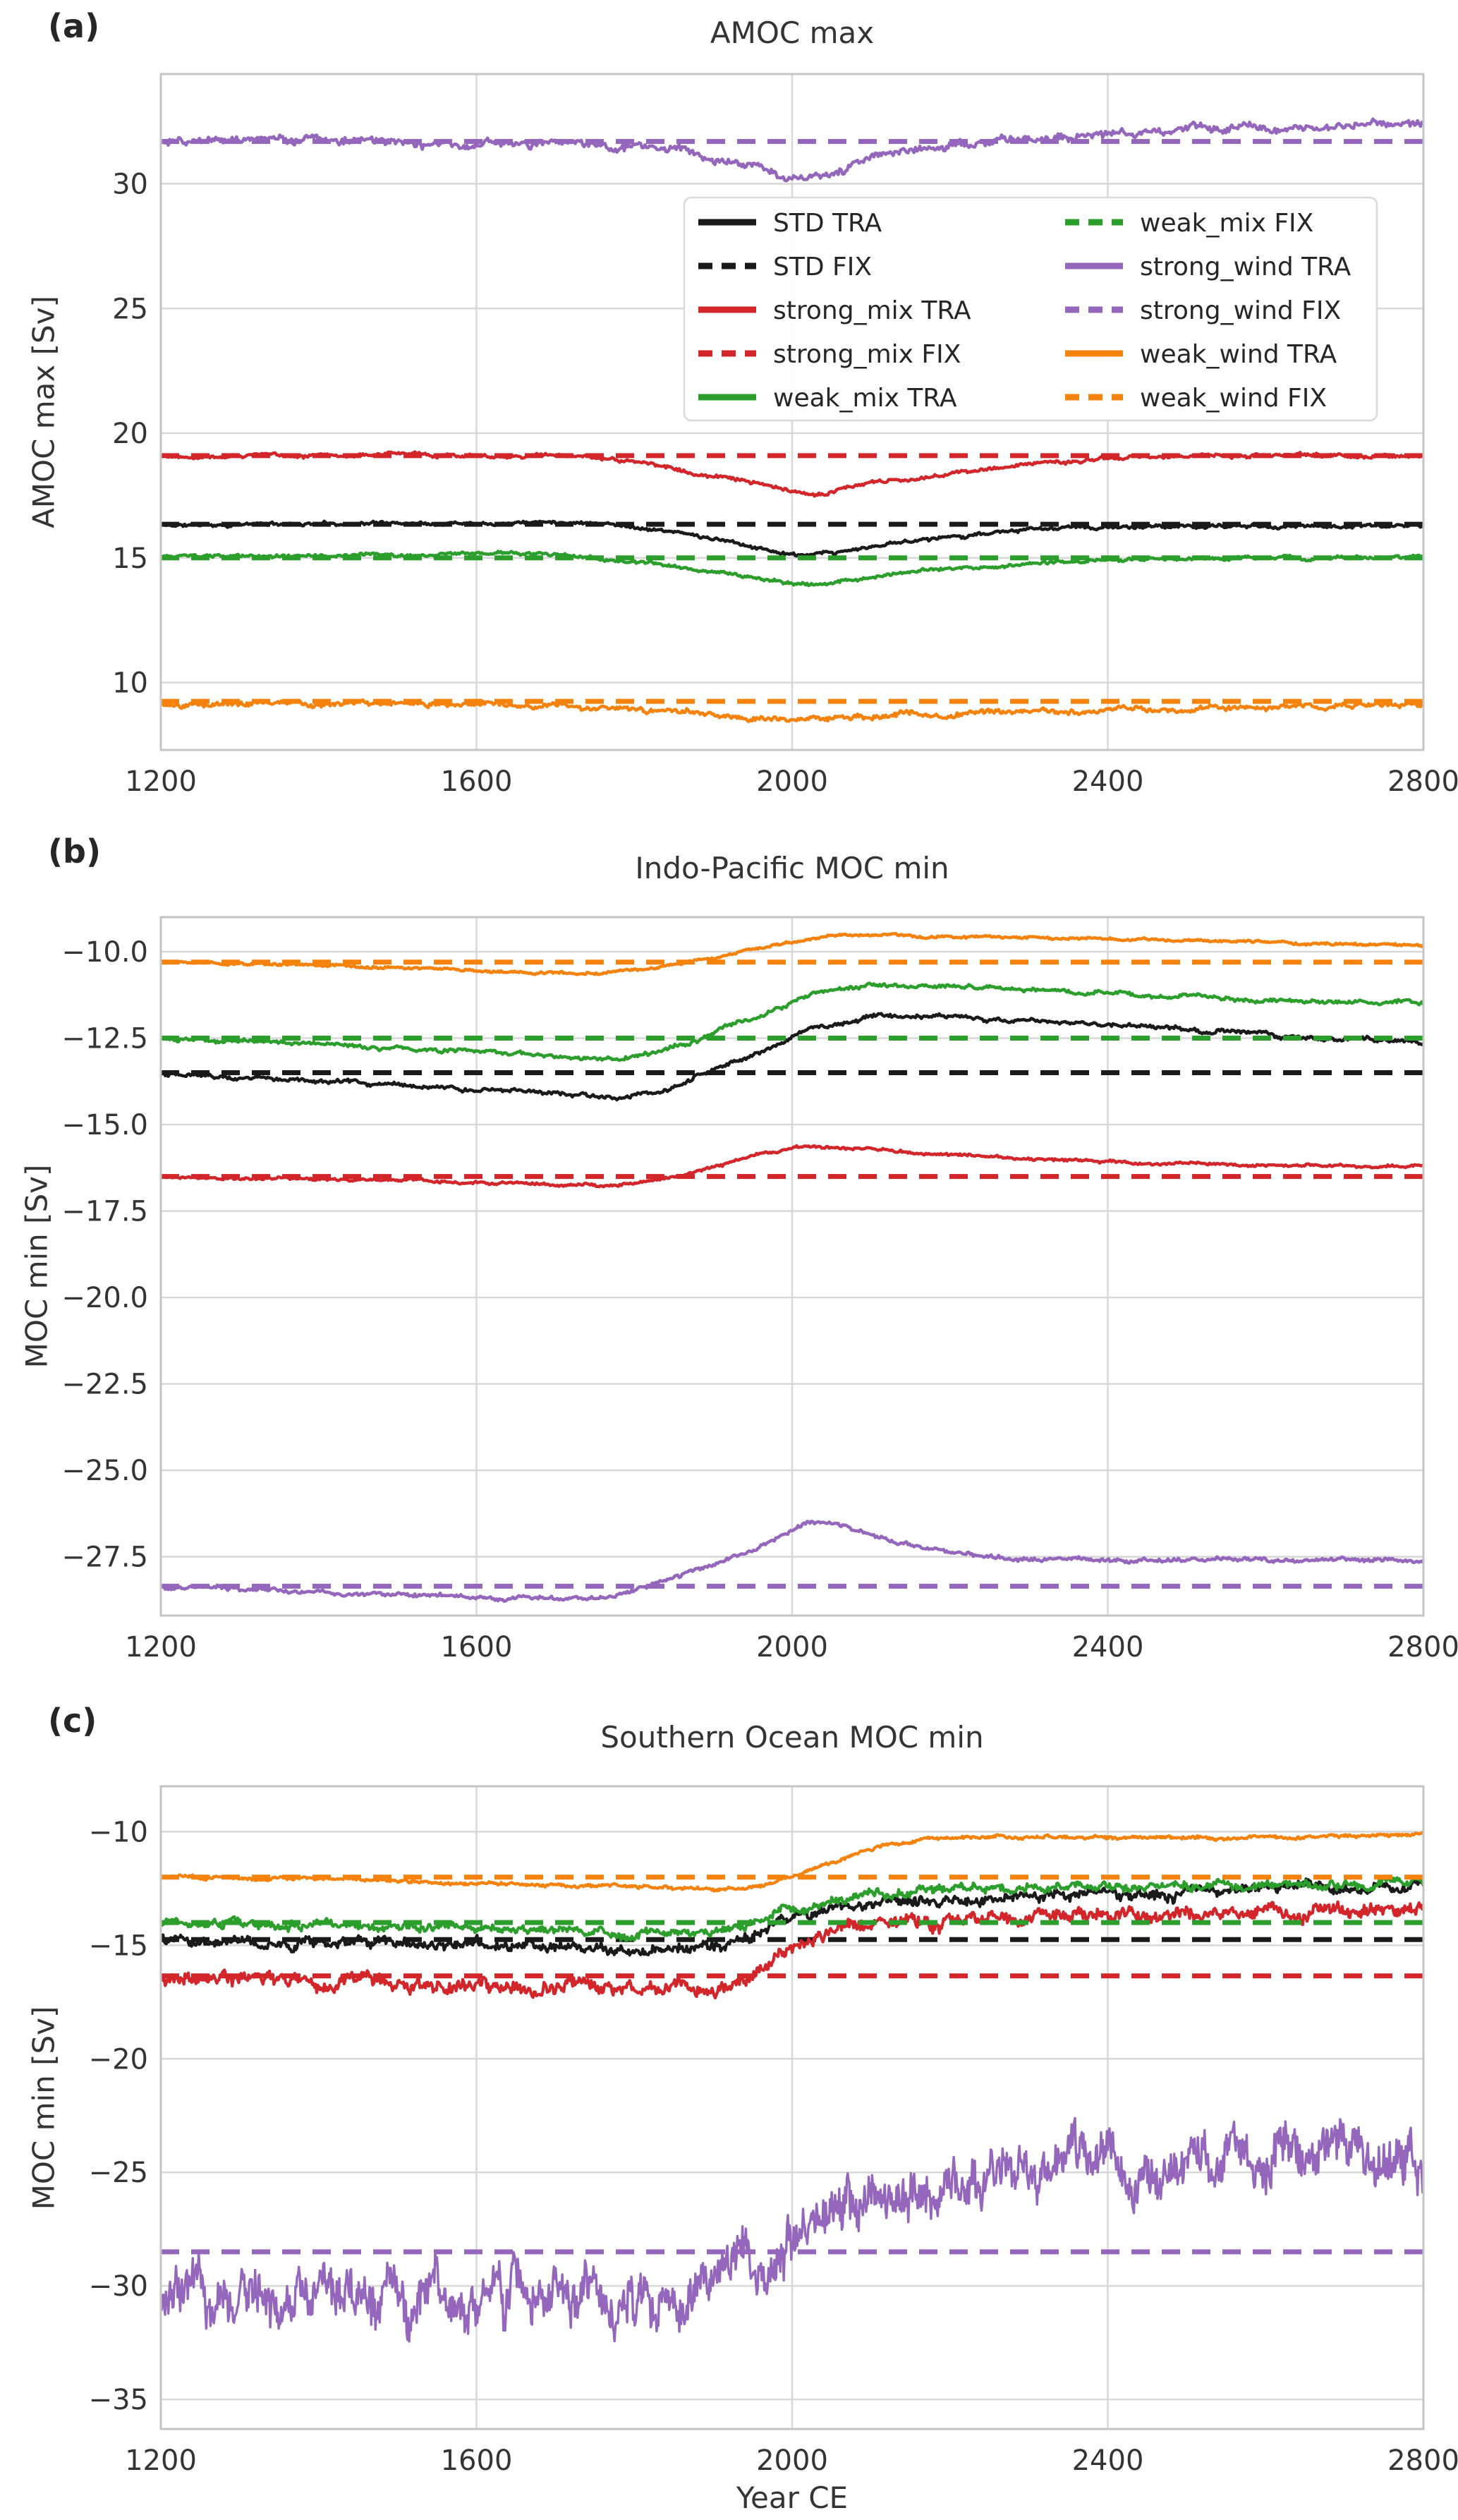 The width and height of the screenshot is (1458, 2520). Describe the element at coordinates (792, 33) in the screenshot. I see `panel-a-title: AMOC max` at that location.